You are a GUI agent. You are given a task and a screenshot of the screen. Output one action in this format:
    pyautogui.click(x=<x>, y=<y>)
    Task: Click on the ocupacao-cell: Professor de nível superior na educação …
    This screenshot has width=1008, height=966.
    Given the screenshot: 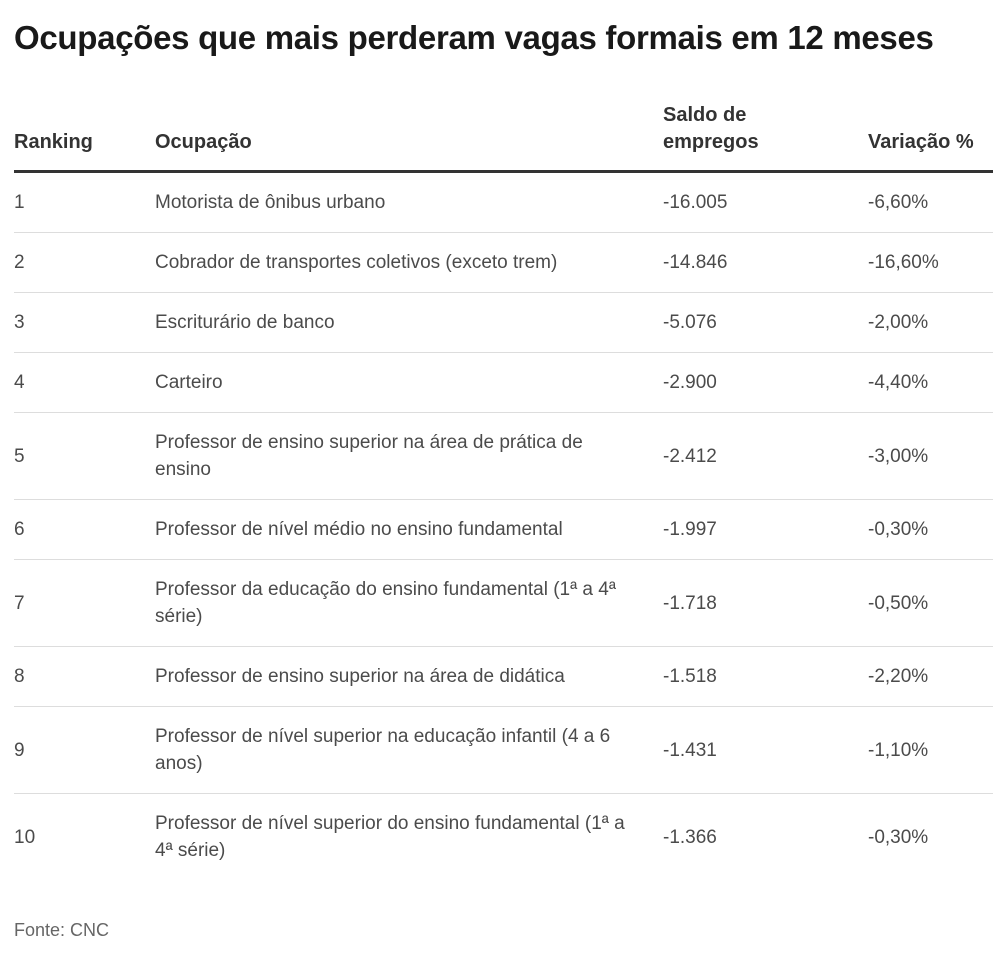 What is the action you would take?
    pyautogui.click(x=409, y=750)
    